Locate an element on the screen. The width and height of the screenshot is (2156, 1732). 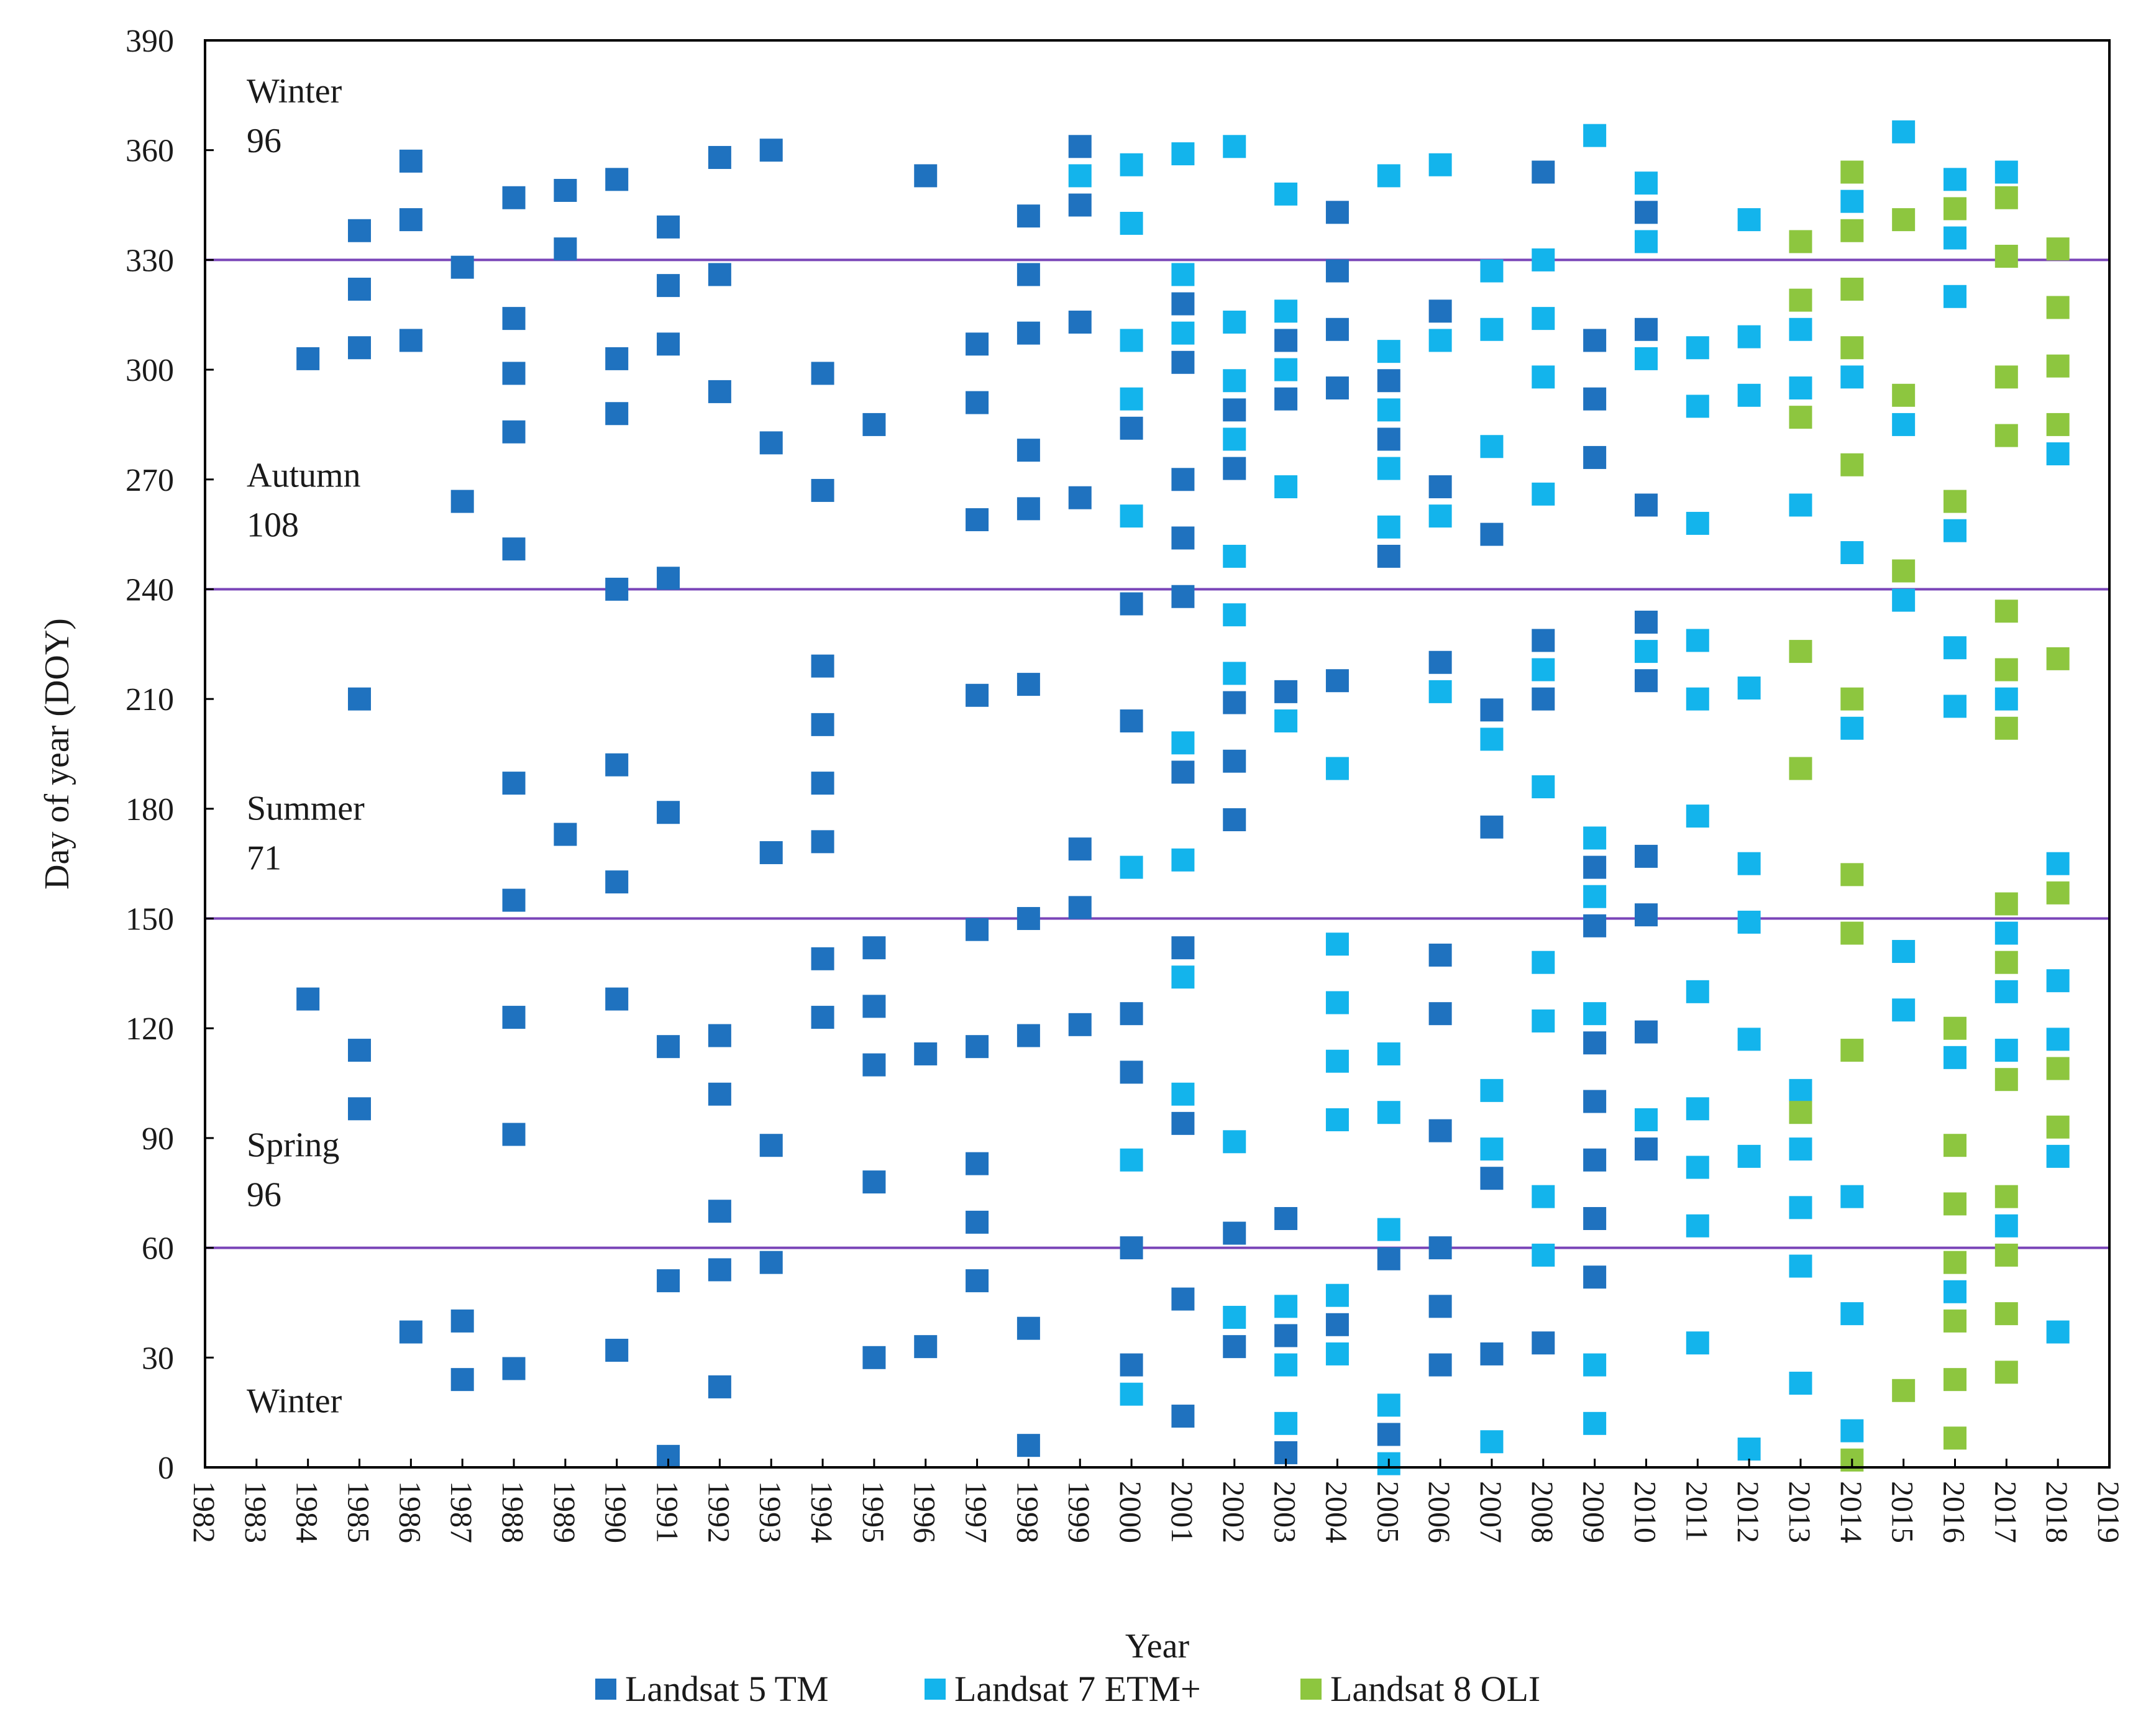
x-tick-label: 2019 is located at coordinates (2108, 1512).